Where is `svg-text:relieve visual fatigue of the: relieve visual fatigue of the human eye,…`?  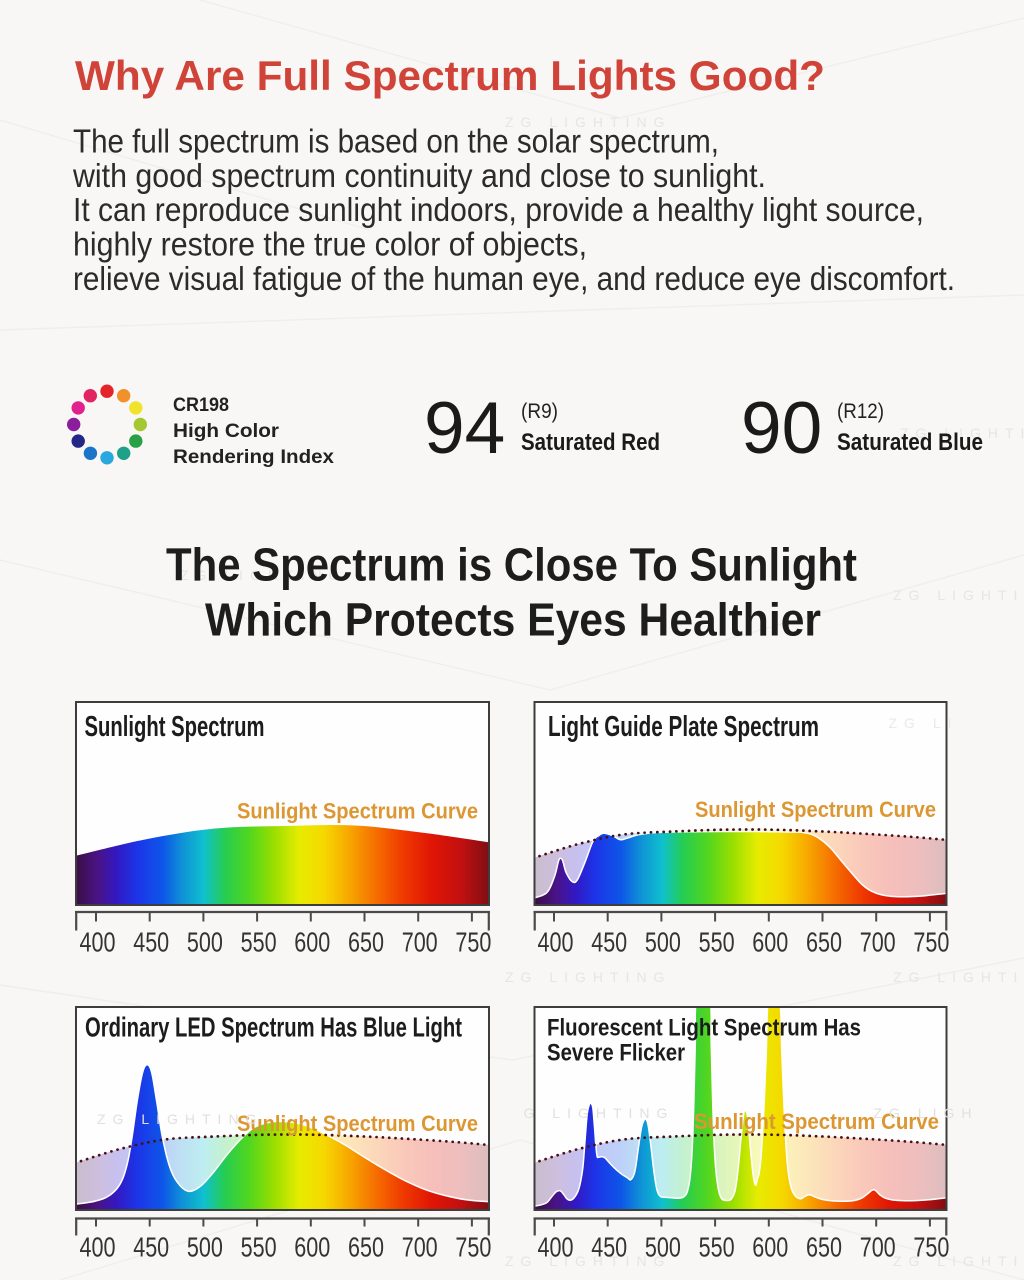 svg-text:relieve visual fatigue of the: relieve visual fatigue of the human eye,… is located at coordinates (514, 278).